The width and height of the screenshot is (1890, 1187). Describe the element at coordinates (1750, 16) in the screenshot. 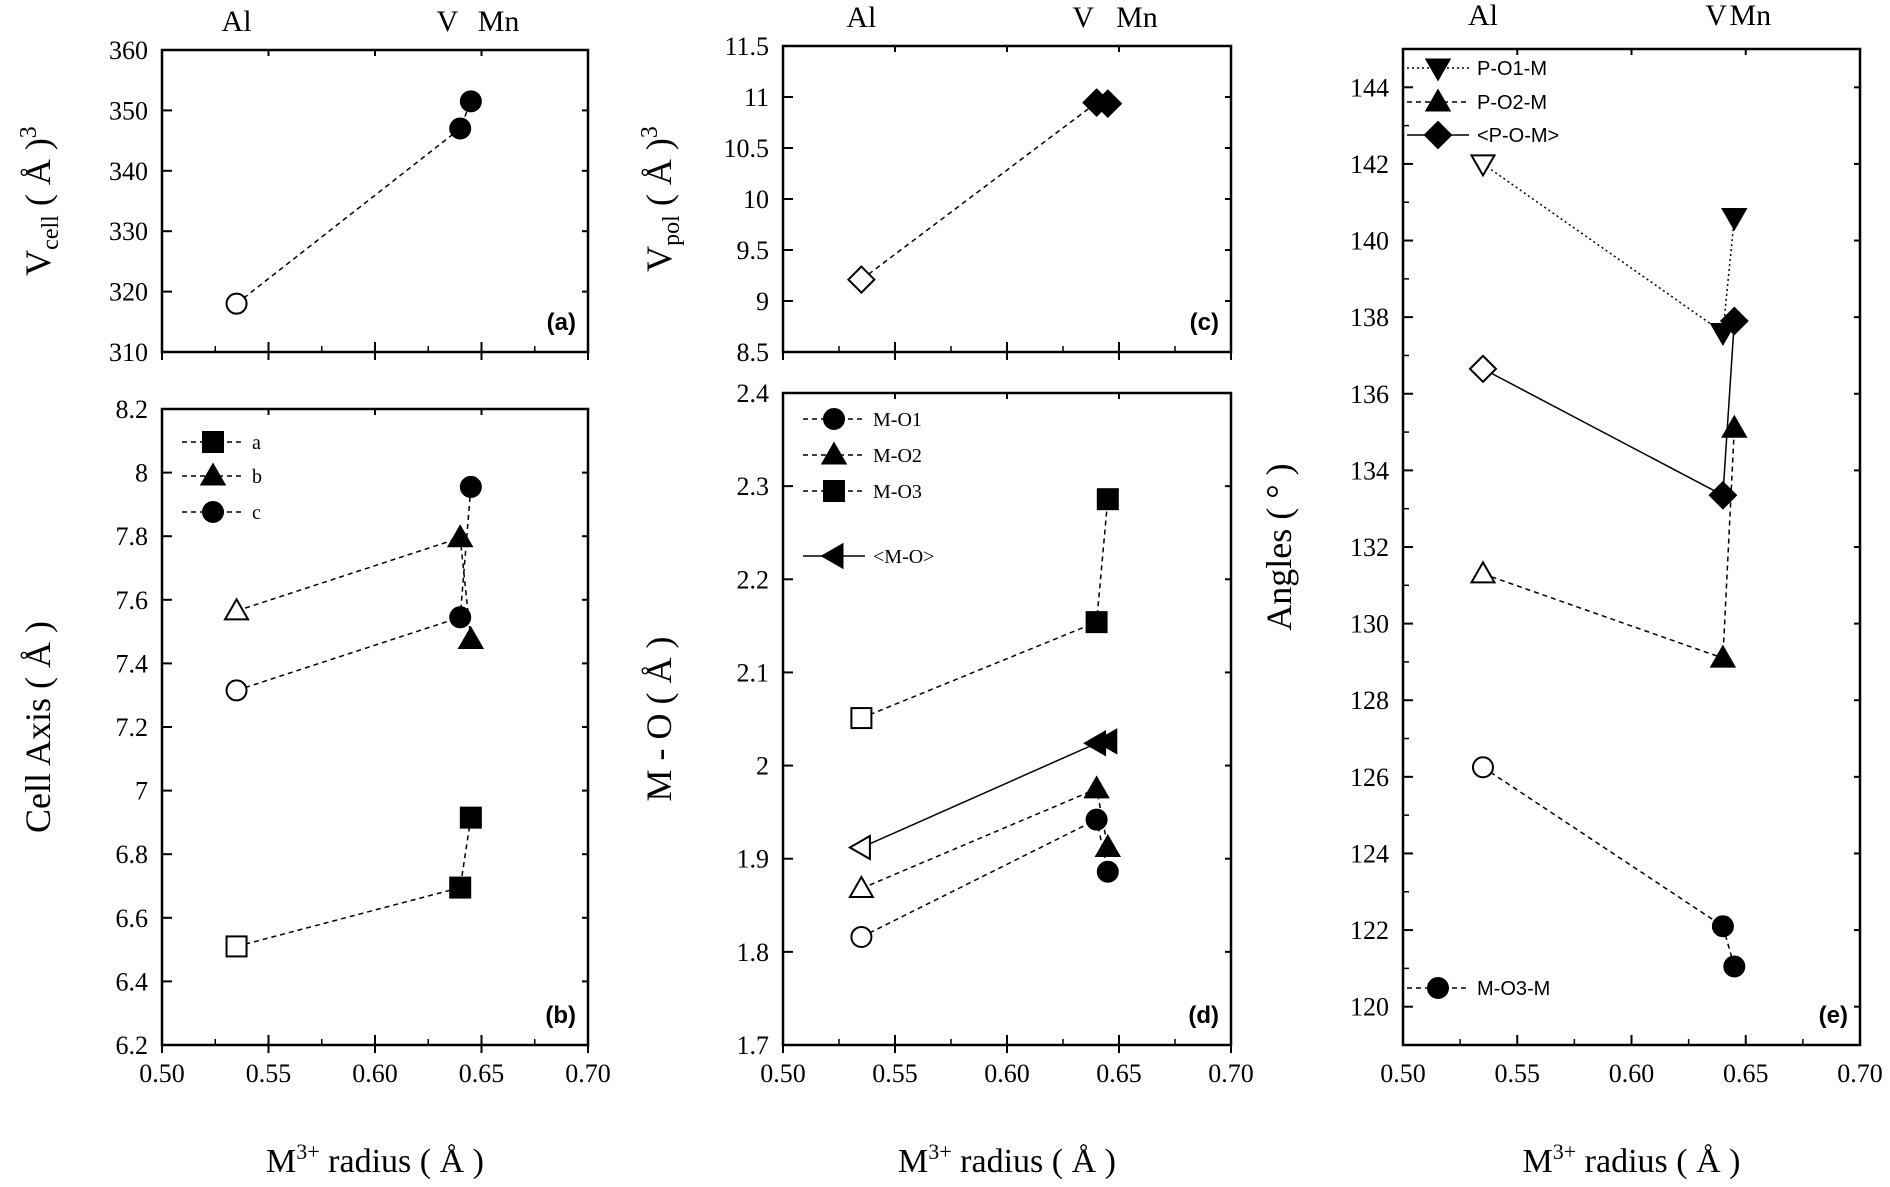

I see `panel-e-top-label: Mn` at that location.